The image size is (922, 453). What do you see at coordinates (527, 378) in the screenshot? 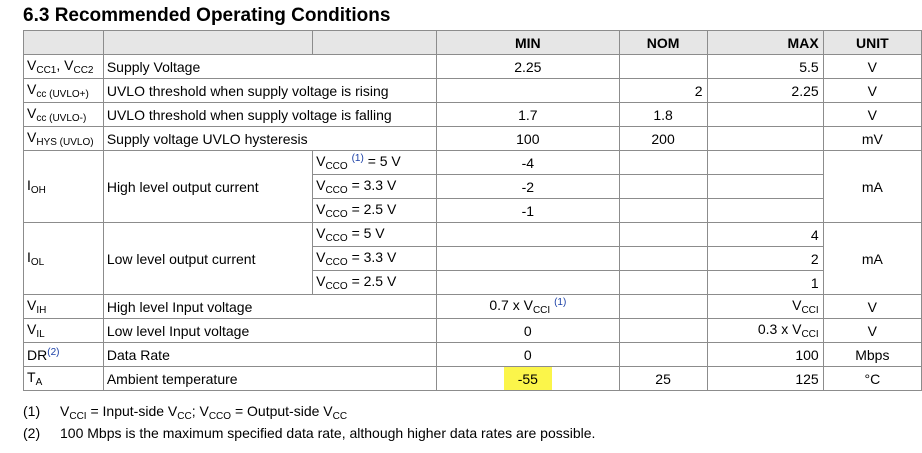
I see `highlighted-value: -55` at bounding box center [527, 378].